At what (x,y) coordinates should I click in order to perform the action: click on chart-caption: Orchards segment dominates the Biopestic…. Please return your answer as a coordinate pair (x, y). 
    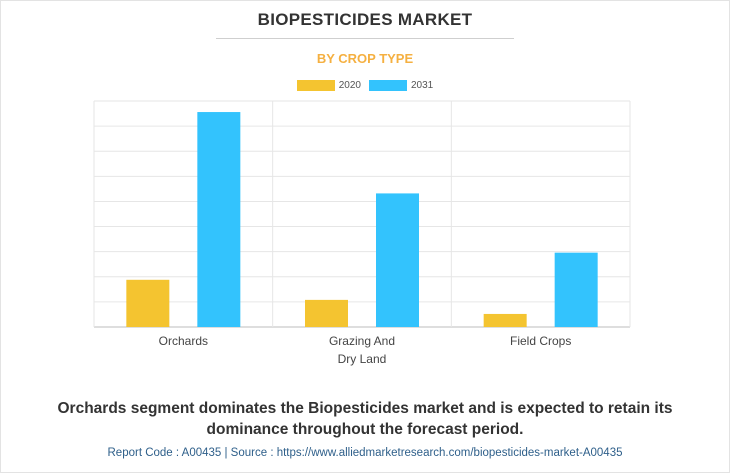
    Looking at the image, I should click on (365, 419).